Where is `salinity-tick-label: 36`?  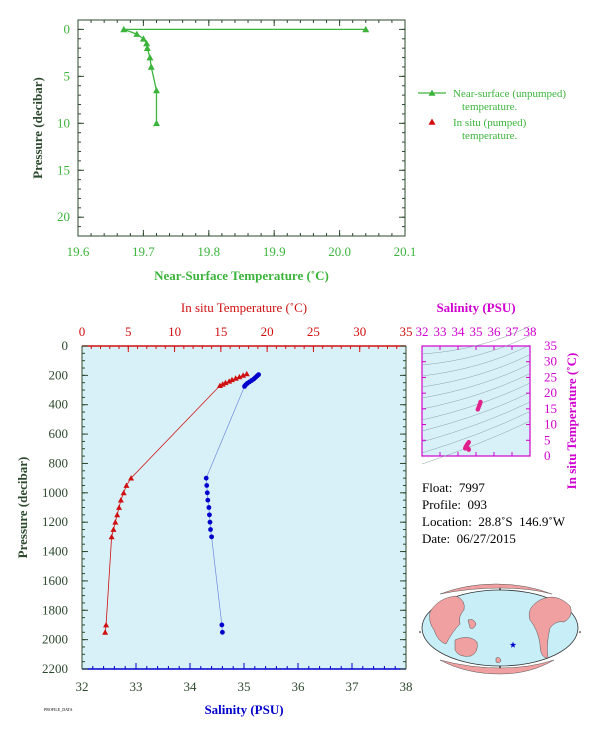
salinity-tick-label: 36 is located at coordinates (299, 686).